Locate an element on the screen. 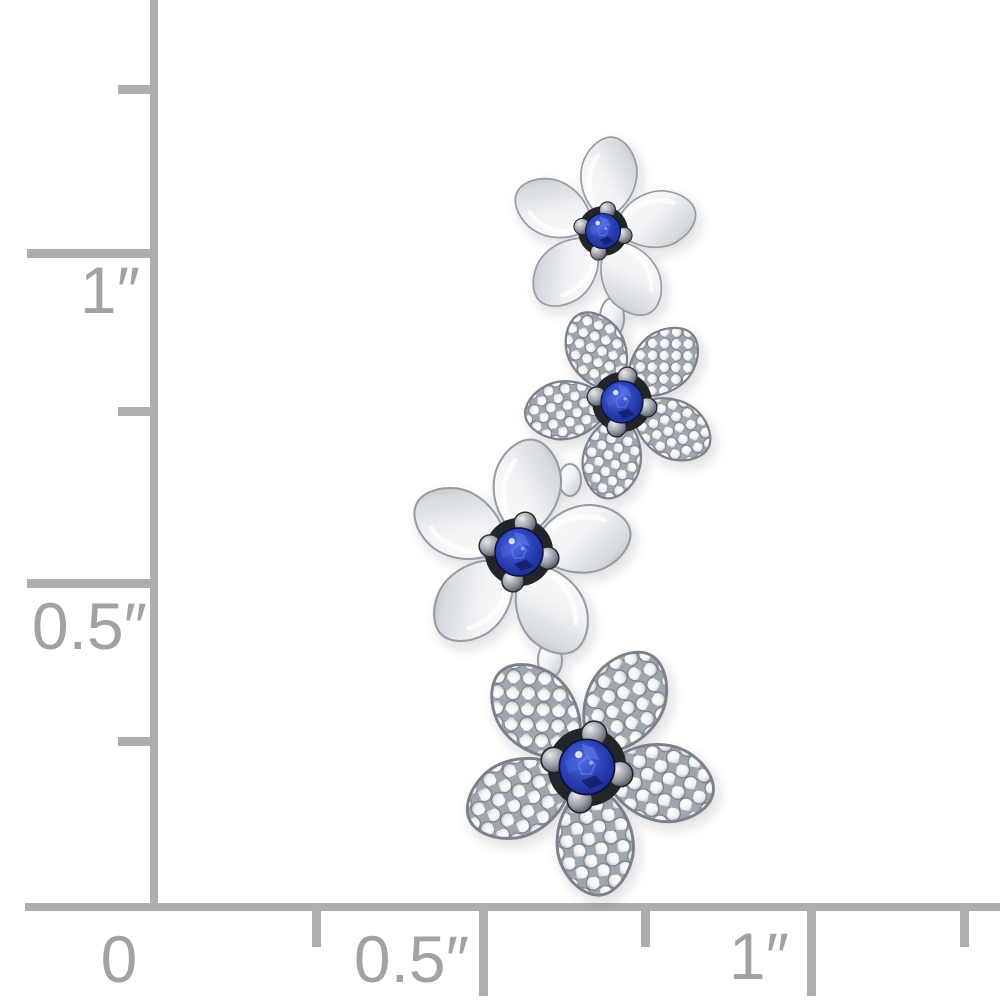 The image size is (1000, 1000). flower-1-polished is located at coordinates (603, 230).